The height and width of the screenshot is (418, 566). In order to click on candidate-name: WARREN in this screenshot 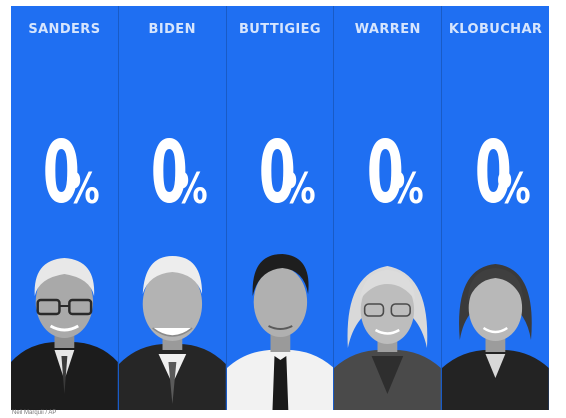, I will do `click(387, 29)`.